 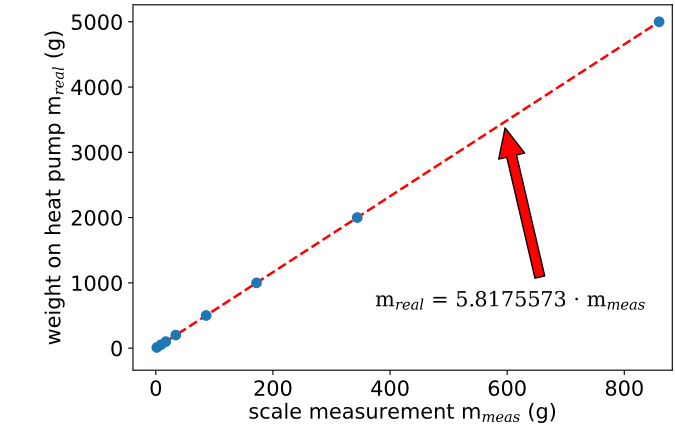 I want to click on x-tick-label: 400, so click(x=390, y=388).